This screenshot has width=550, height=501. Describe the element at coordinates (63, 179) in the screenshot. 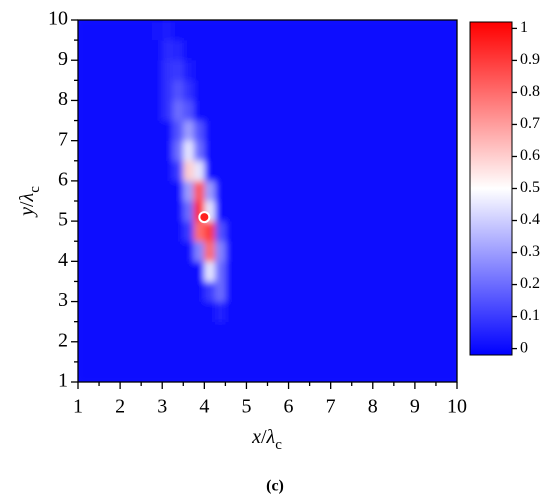

I see `y-tick-label: 6` at that location.